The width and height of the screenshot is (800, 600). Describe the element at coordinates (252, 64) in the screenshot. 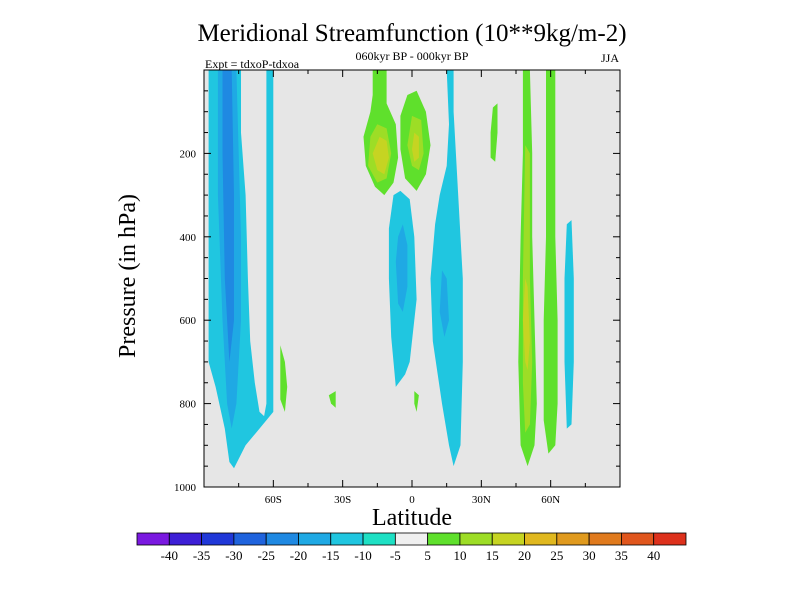

I see `chart-subtitle-experiment: Expt = tdxoP-tdxoa` at that location.